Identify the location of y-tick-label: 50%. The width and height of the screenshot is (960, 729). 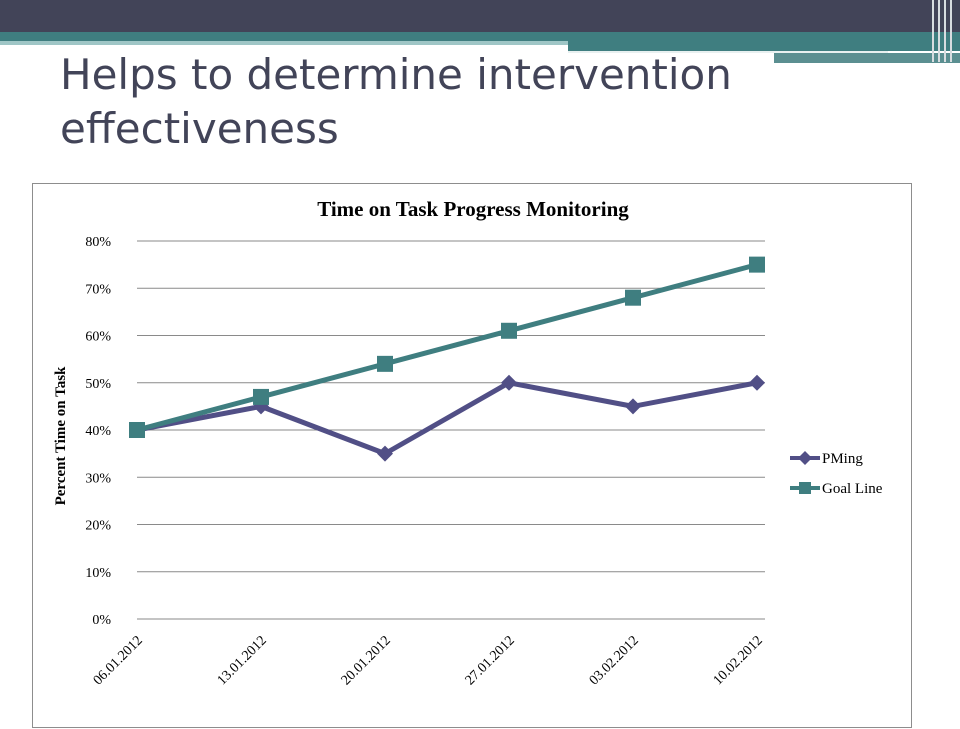
(98, 384).